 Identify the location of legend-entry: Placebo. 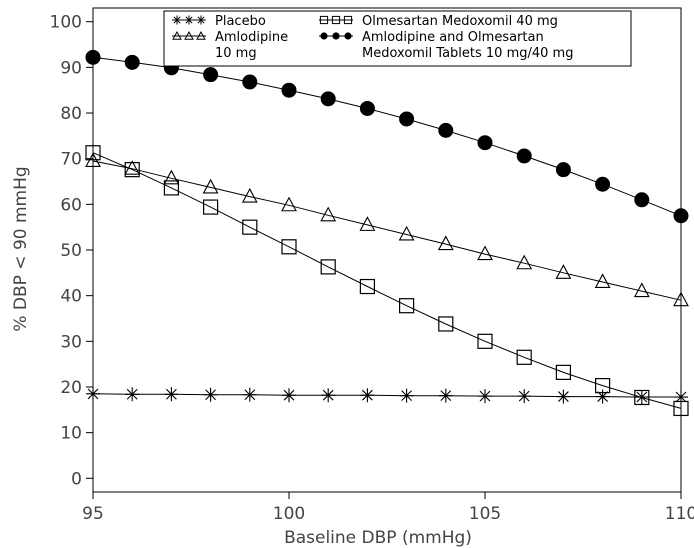
(219, 21).